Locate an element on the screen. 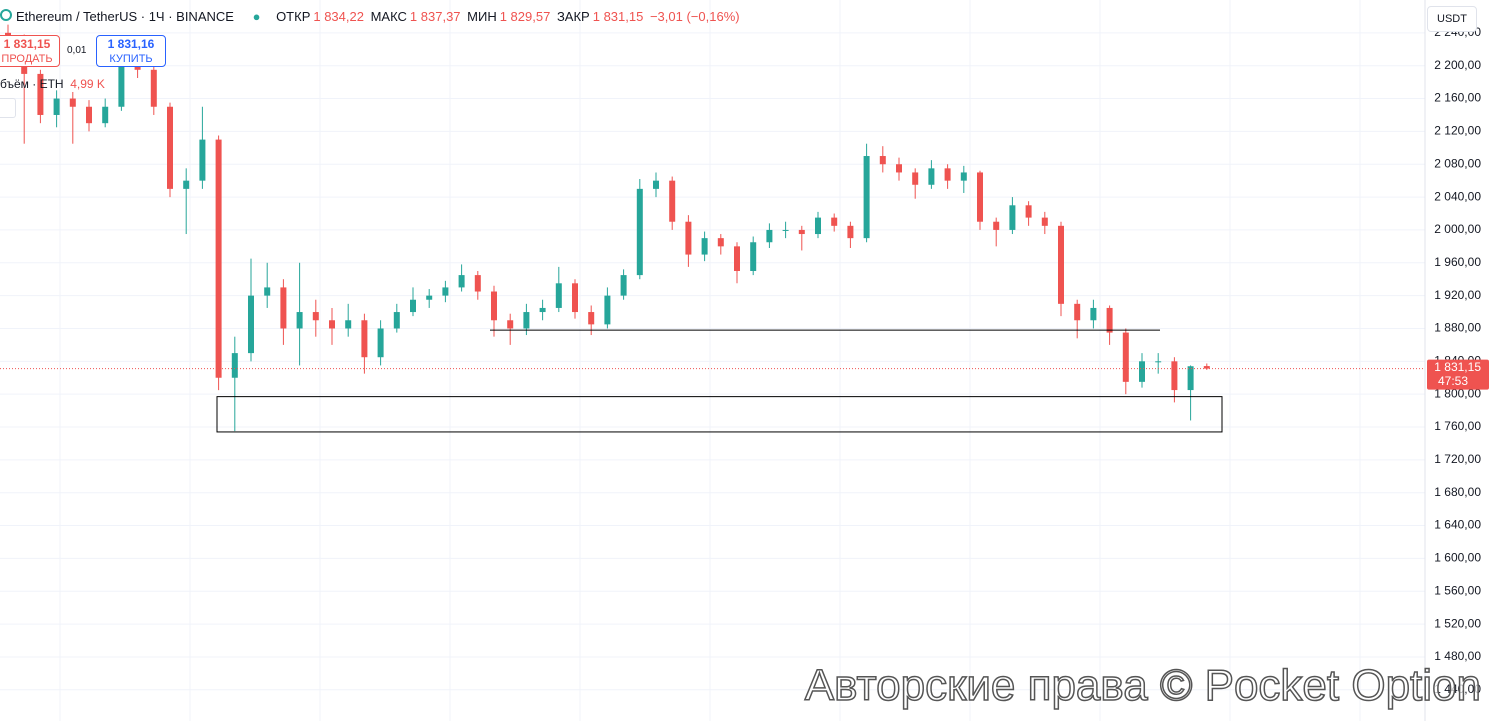  last-price-box is located at coordinates (1458, 374).